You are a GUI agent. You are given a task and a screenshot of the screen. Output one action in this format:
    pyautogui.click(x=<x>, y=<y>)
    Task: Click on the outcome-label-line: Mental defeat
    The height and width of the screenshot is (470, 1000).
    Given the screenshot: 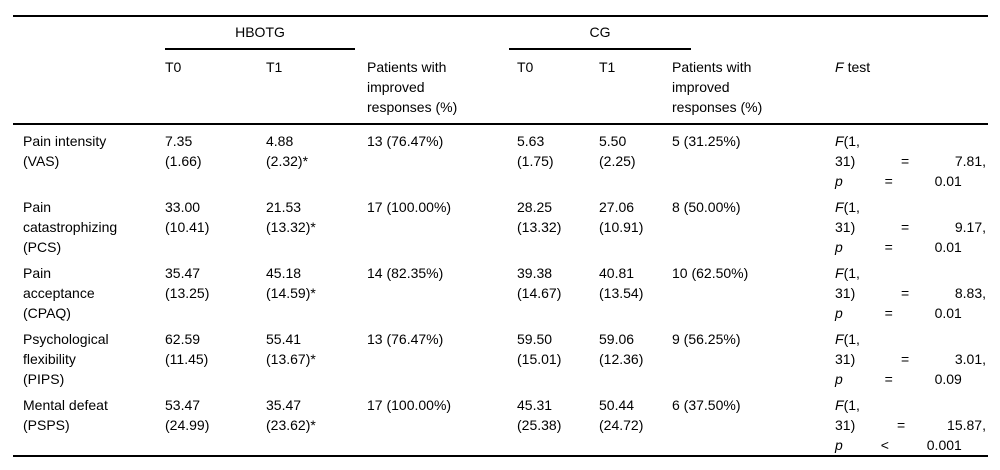 What is the action you would take?
    pyautogui.click(x=65, y=405)
    